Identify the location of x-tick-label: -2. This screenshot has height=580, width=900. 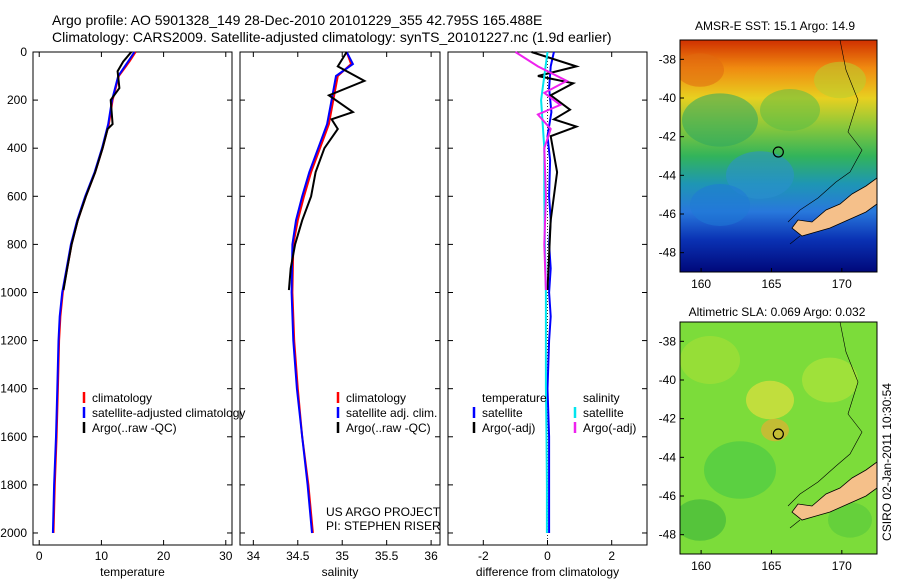
(483, 556).